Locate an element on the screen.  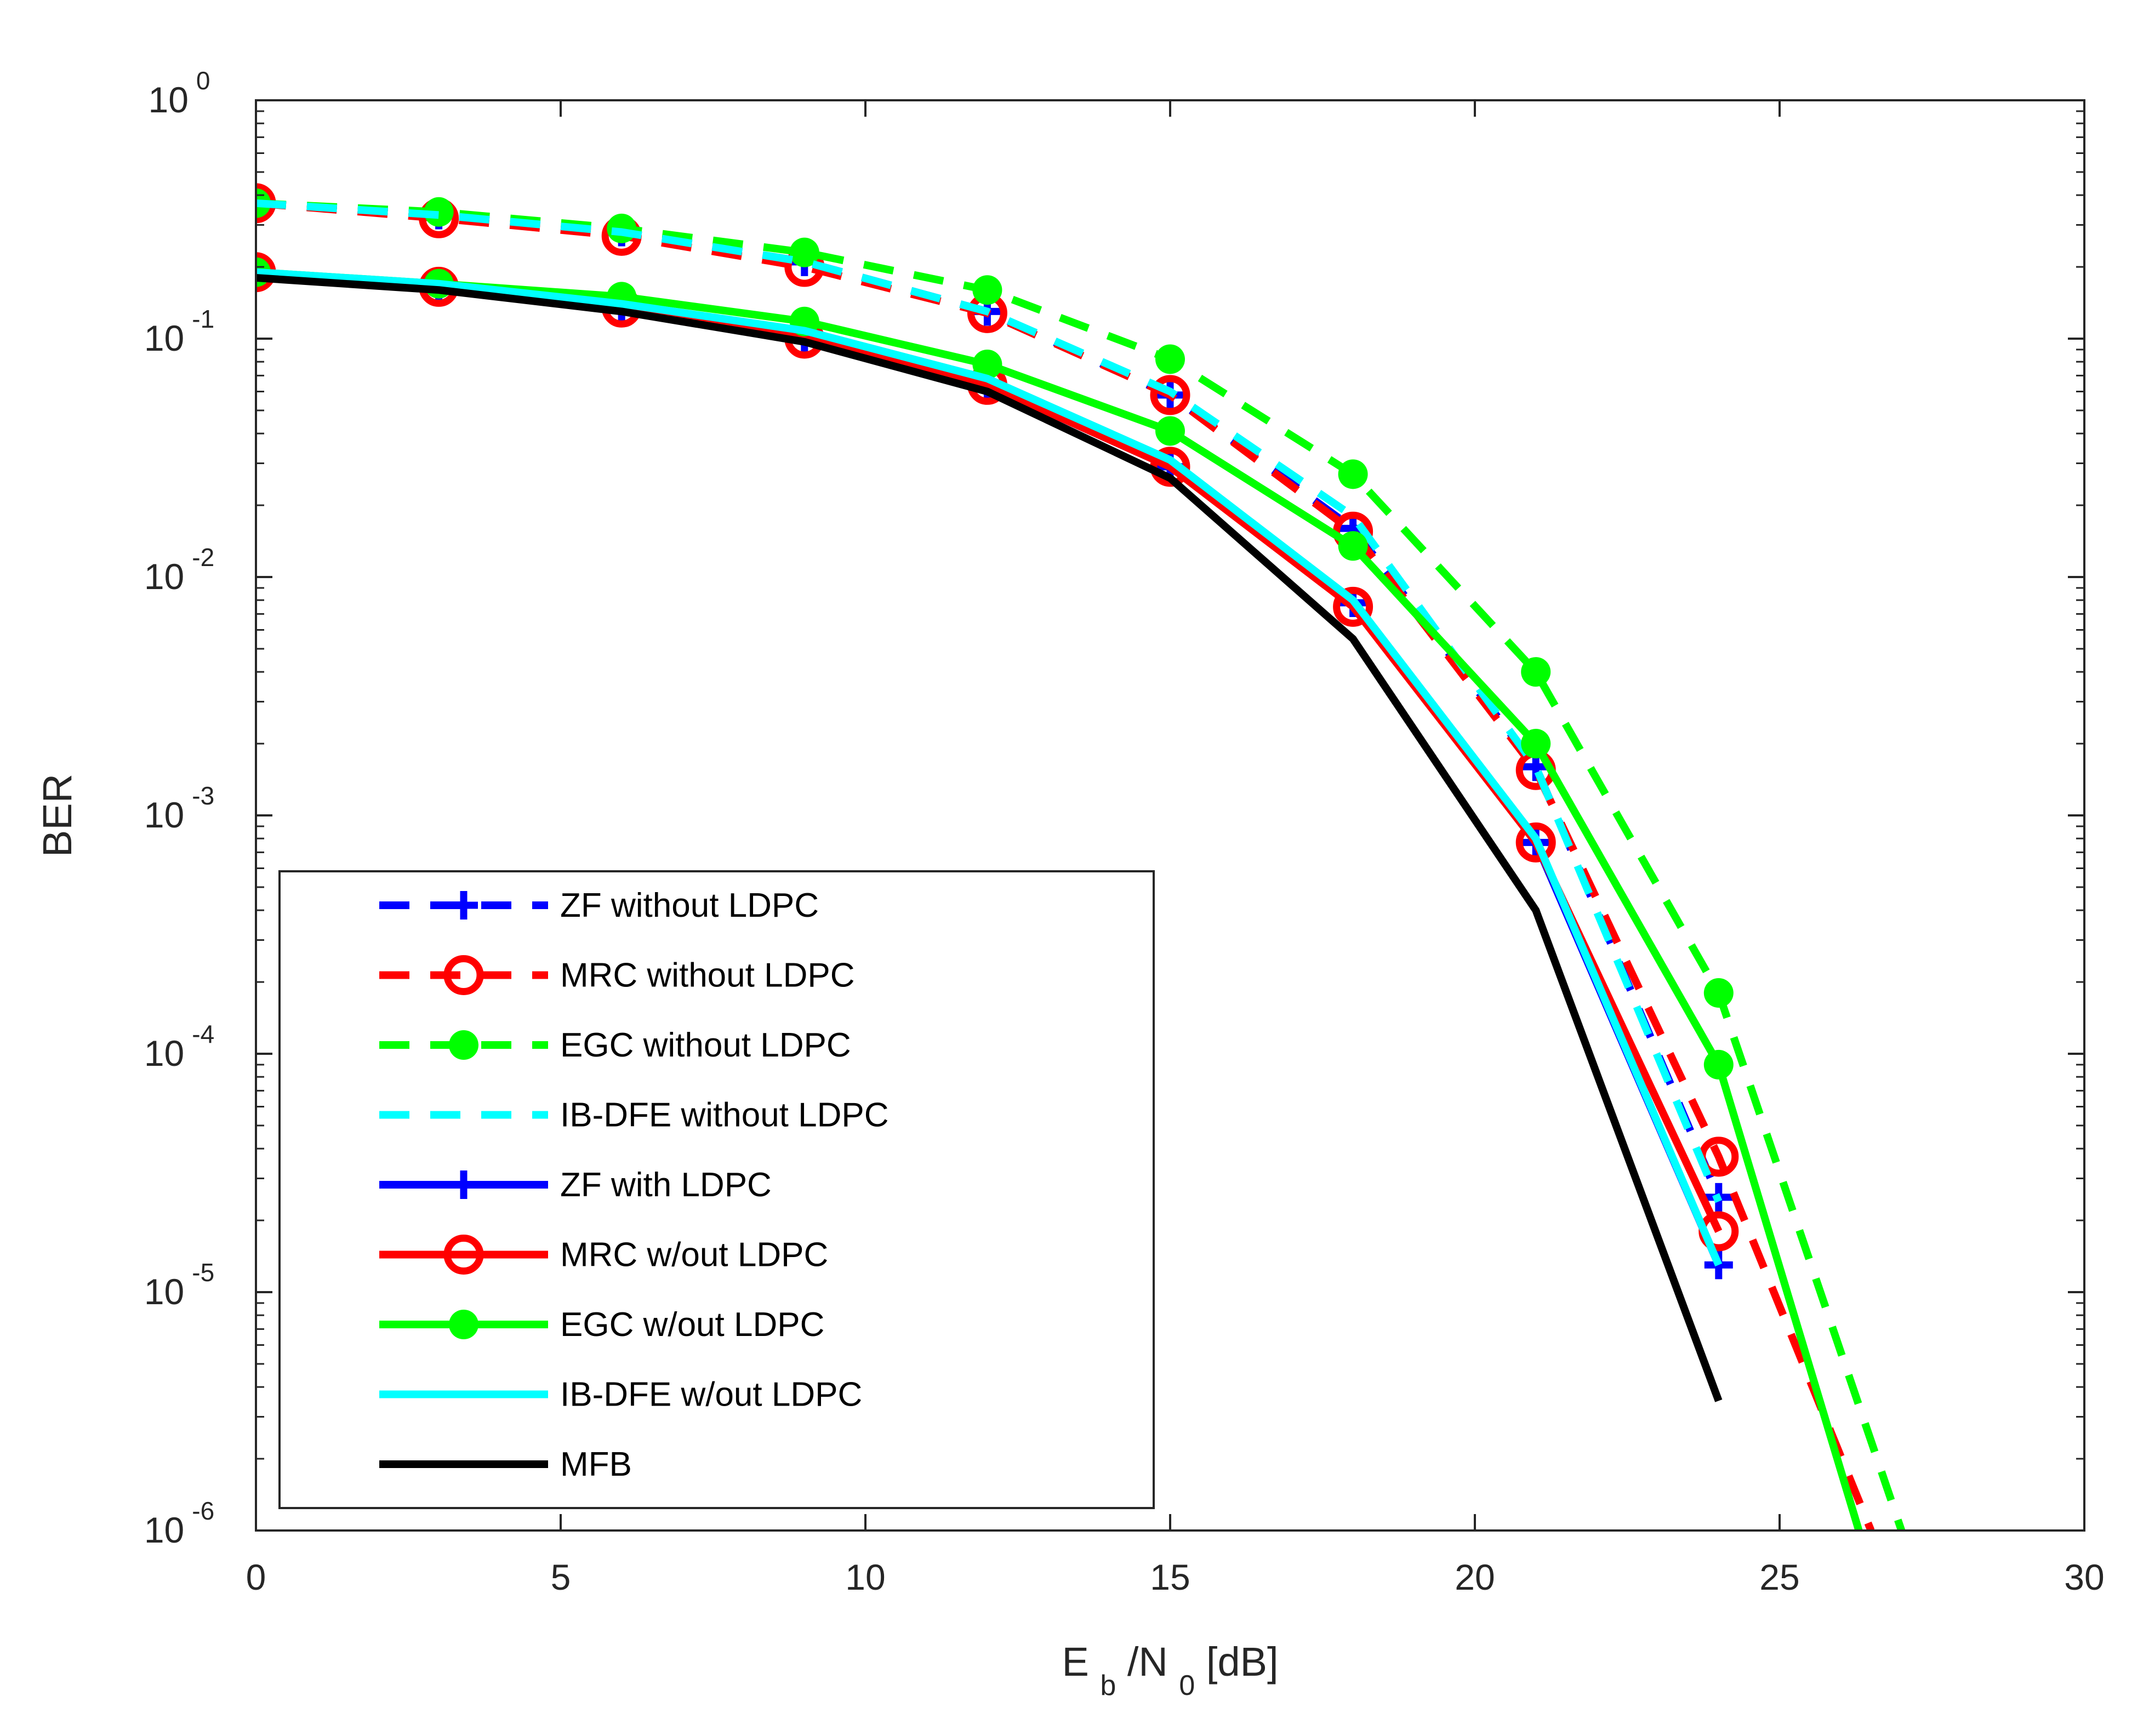
x-label-e: E is located at coordinates (1075, 1662).